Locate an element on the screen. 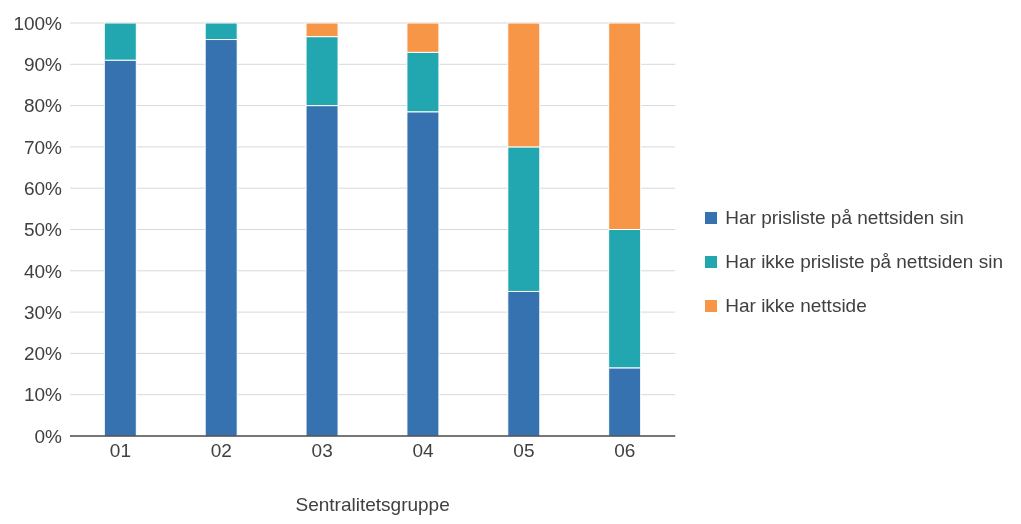 This screenshot has width=1021, height=524. y-tick-label: 30% is located at coordinates (43, 312).